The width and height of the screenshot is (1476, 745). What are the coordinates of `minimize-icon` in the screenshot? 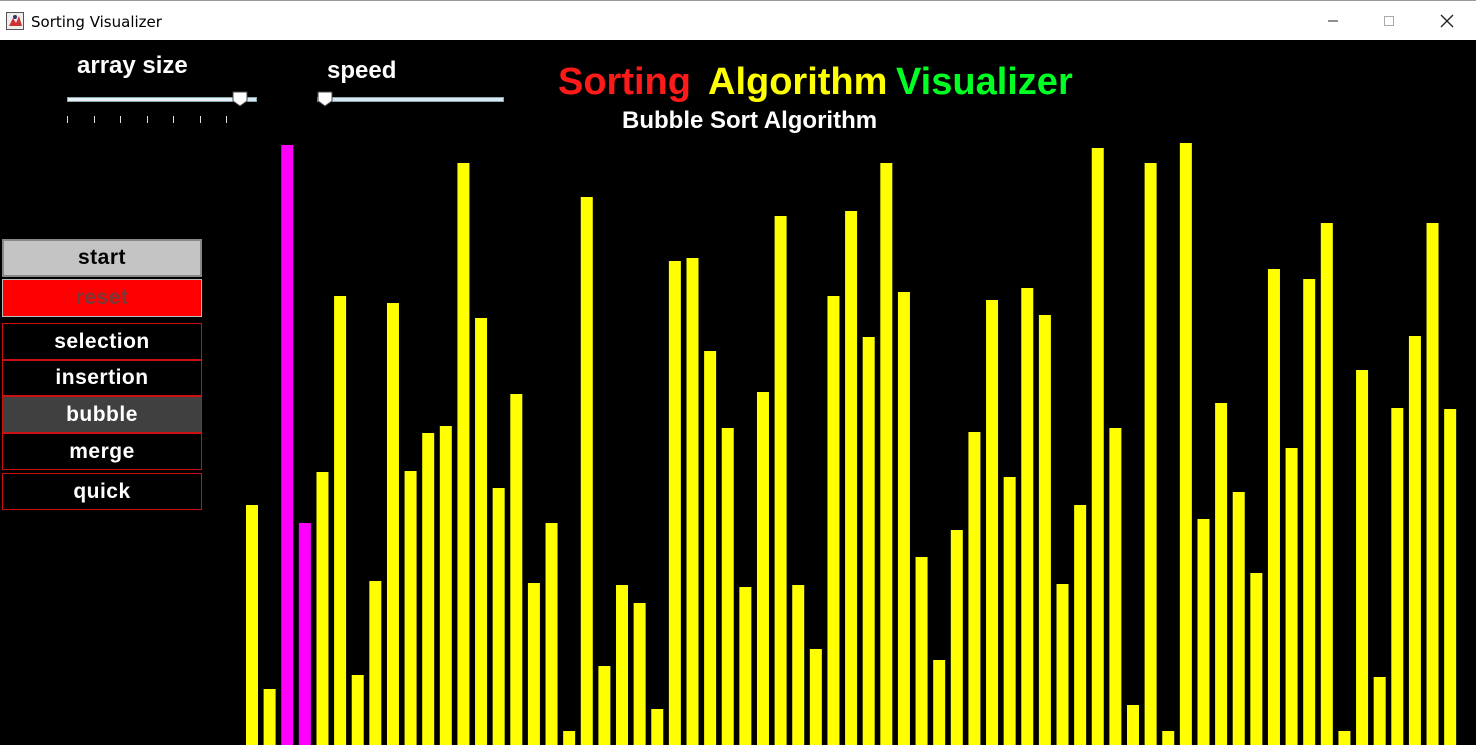 It's located at (1333, 21).